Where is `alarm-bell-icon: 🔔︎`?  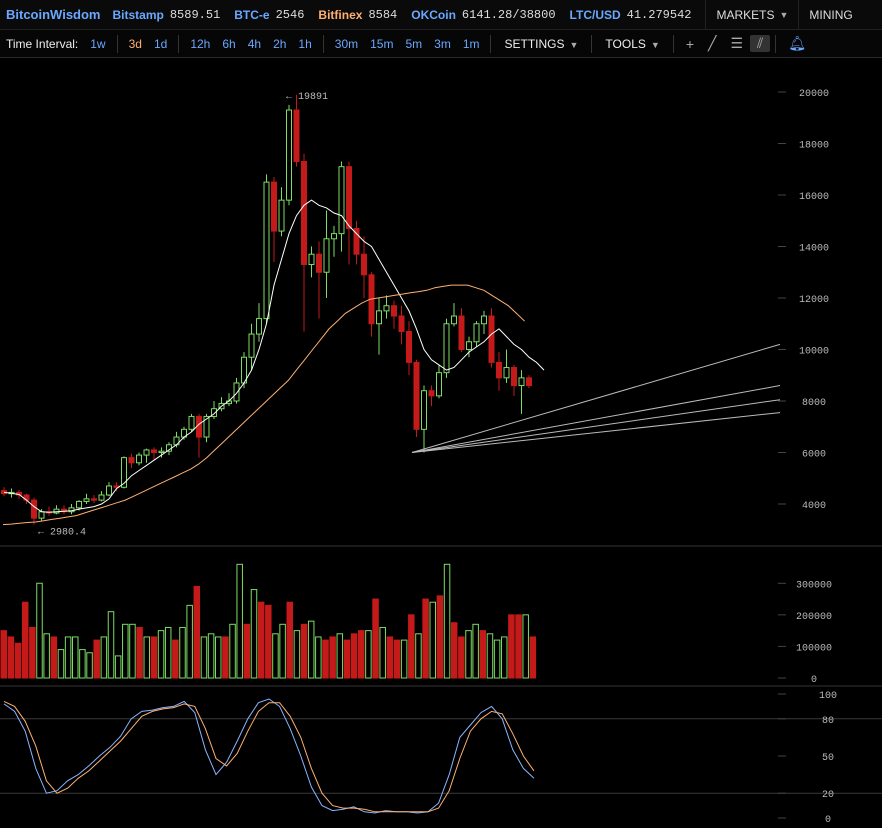
alarm-bell-icon: 🔔︎ is located at coordinates (797, 43).